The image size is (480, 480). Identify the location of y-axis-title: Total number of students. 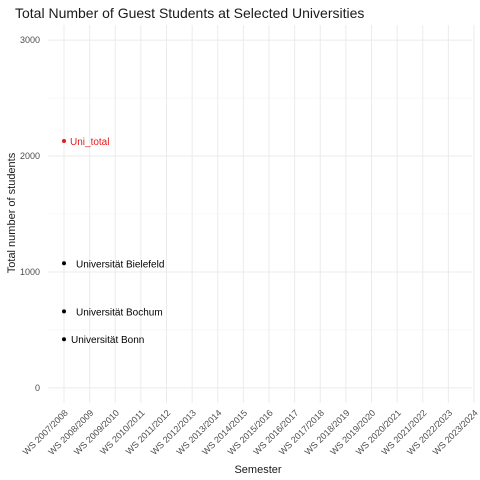
(12, 212).